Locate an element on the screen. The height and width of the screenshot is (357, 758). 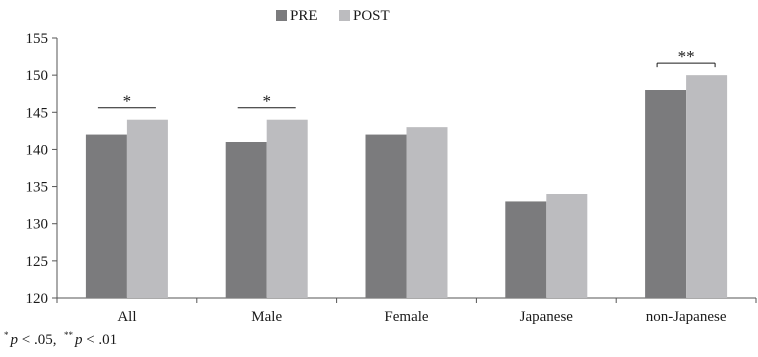
footnote-mark-single: * is located at coordinates (6, 335).